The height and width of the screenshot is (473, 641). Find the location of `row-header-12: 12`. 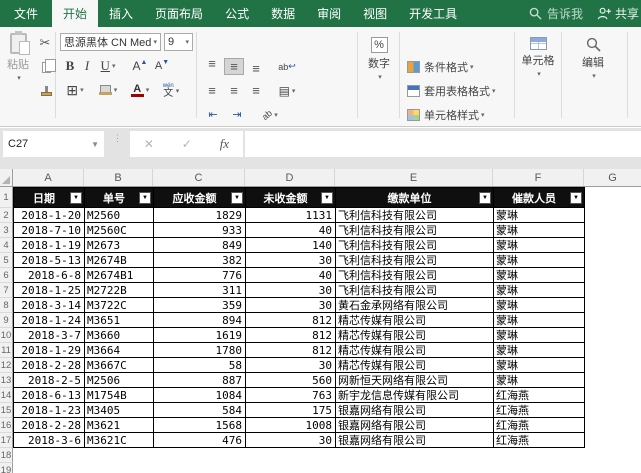

row-header-12: 12 is located at coordinates (6, 365).